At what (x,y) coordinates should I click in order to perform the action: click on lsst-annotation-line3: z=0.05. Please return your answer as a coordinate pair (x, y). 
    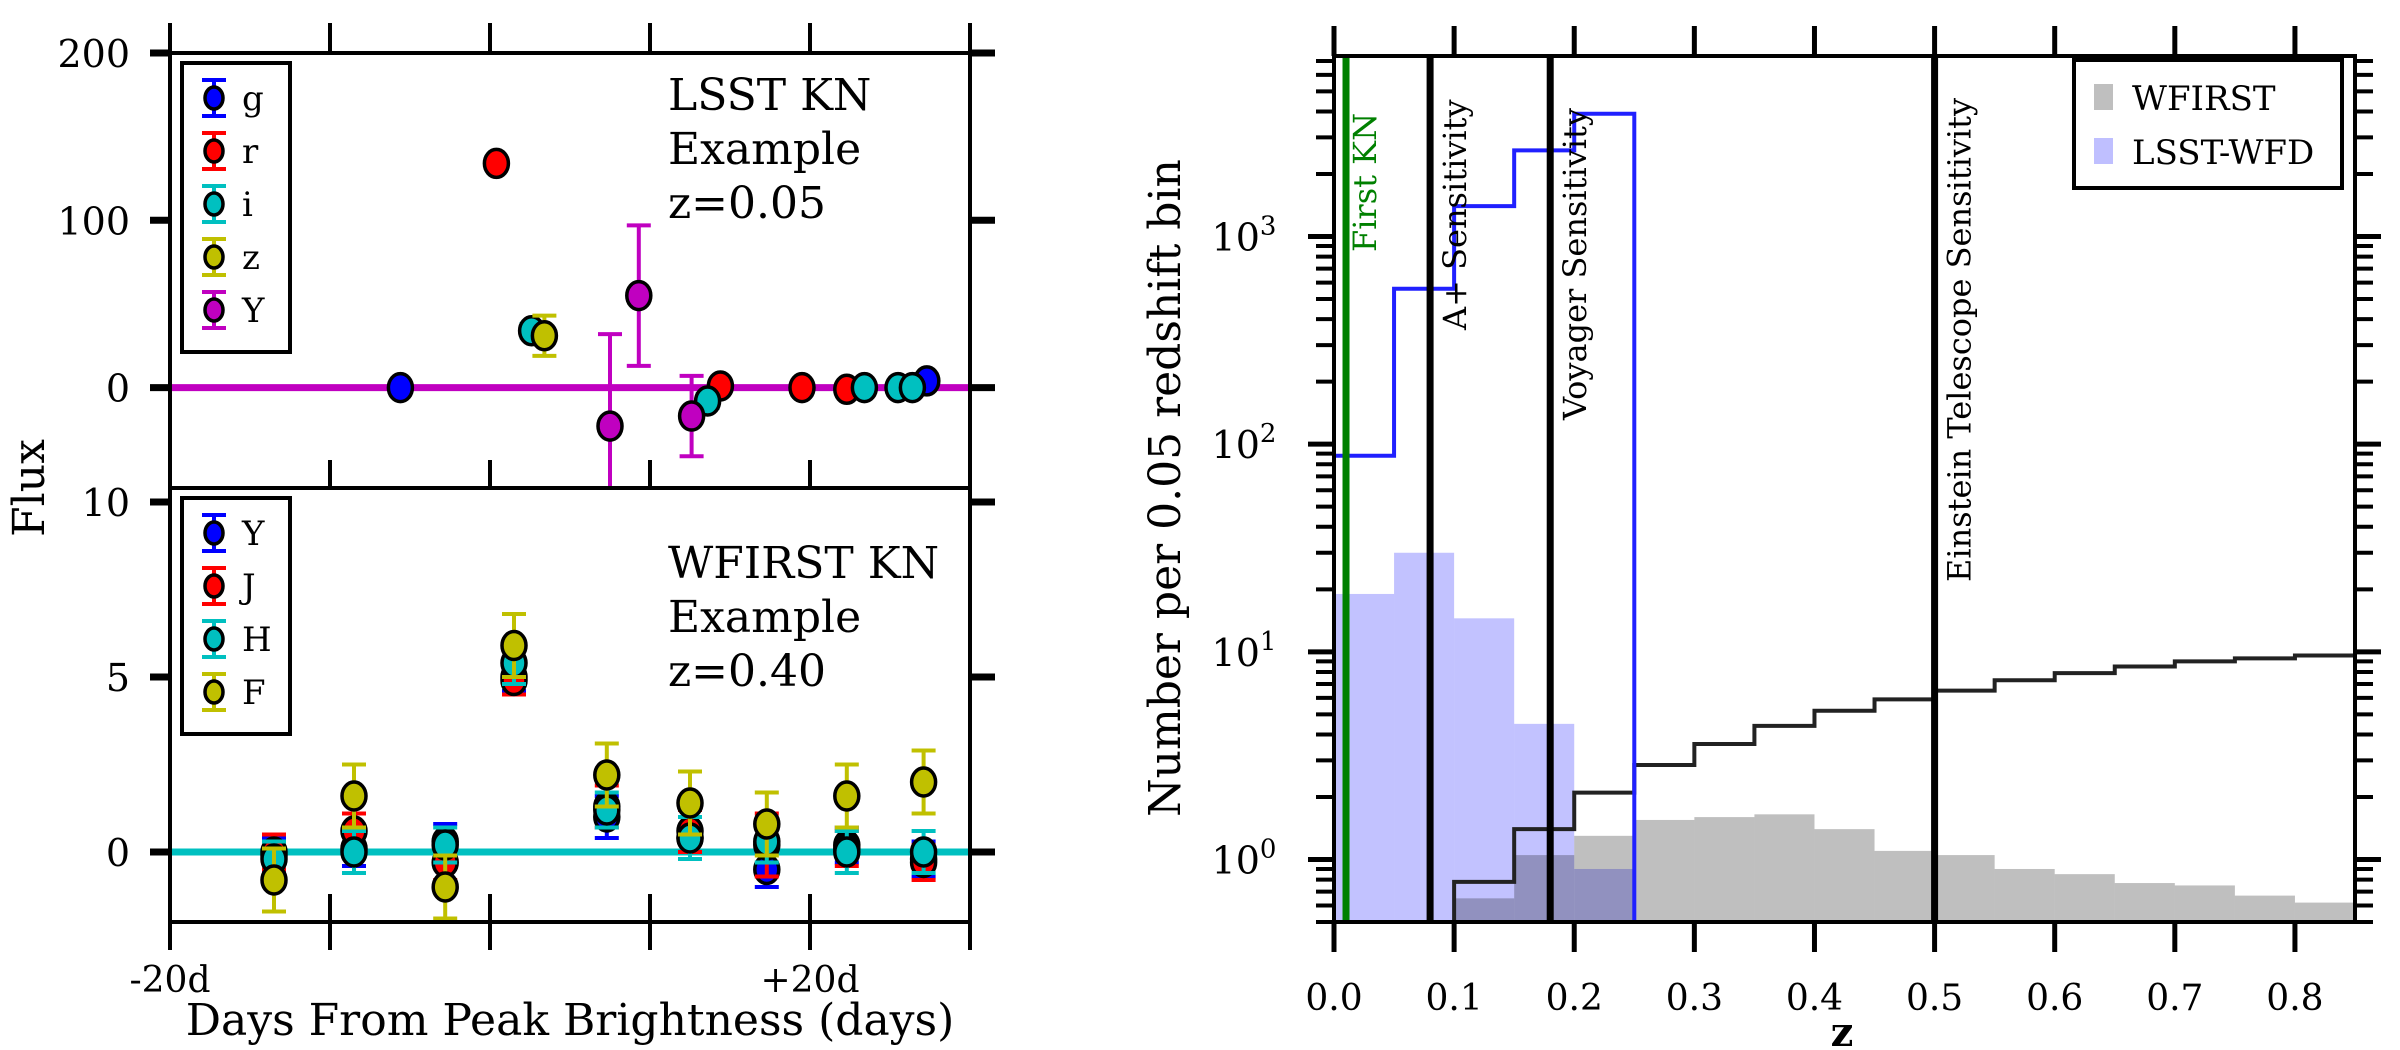
    Looking at the image, I should click on (747, 203).